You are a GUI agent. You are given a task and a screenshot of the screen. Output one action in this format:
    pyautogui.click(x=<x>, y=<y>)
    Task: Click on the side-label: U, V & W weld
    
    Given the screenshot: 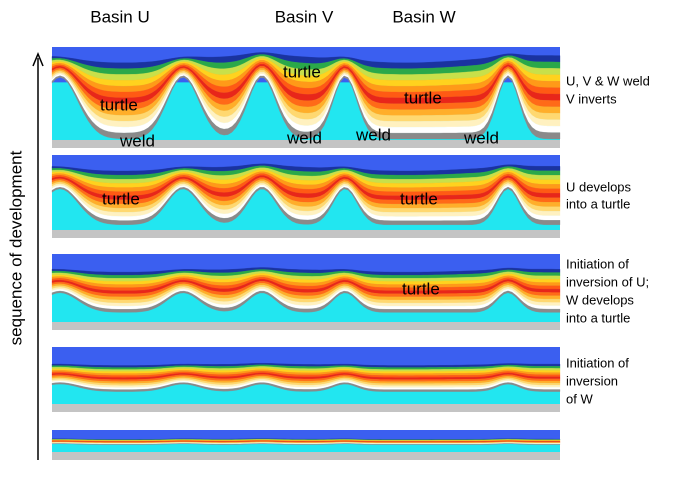 What is the action you would take?
    pyautogui.click(x=608, y=80)
    